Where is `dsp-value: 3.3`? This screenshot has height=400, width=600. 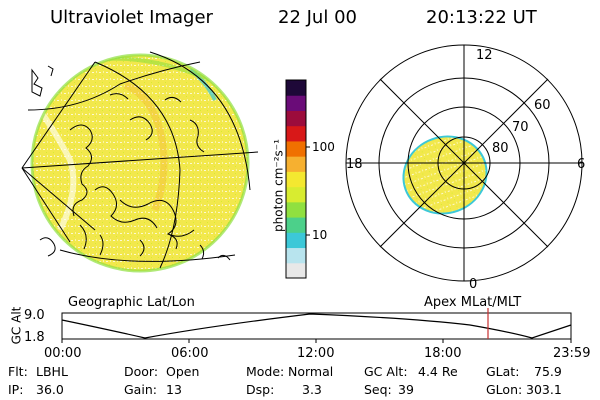 dsp-value: 3.3 is located at coordinates (312, 389).